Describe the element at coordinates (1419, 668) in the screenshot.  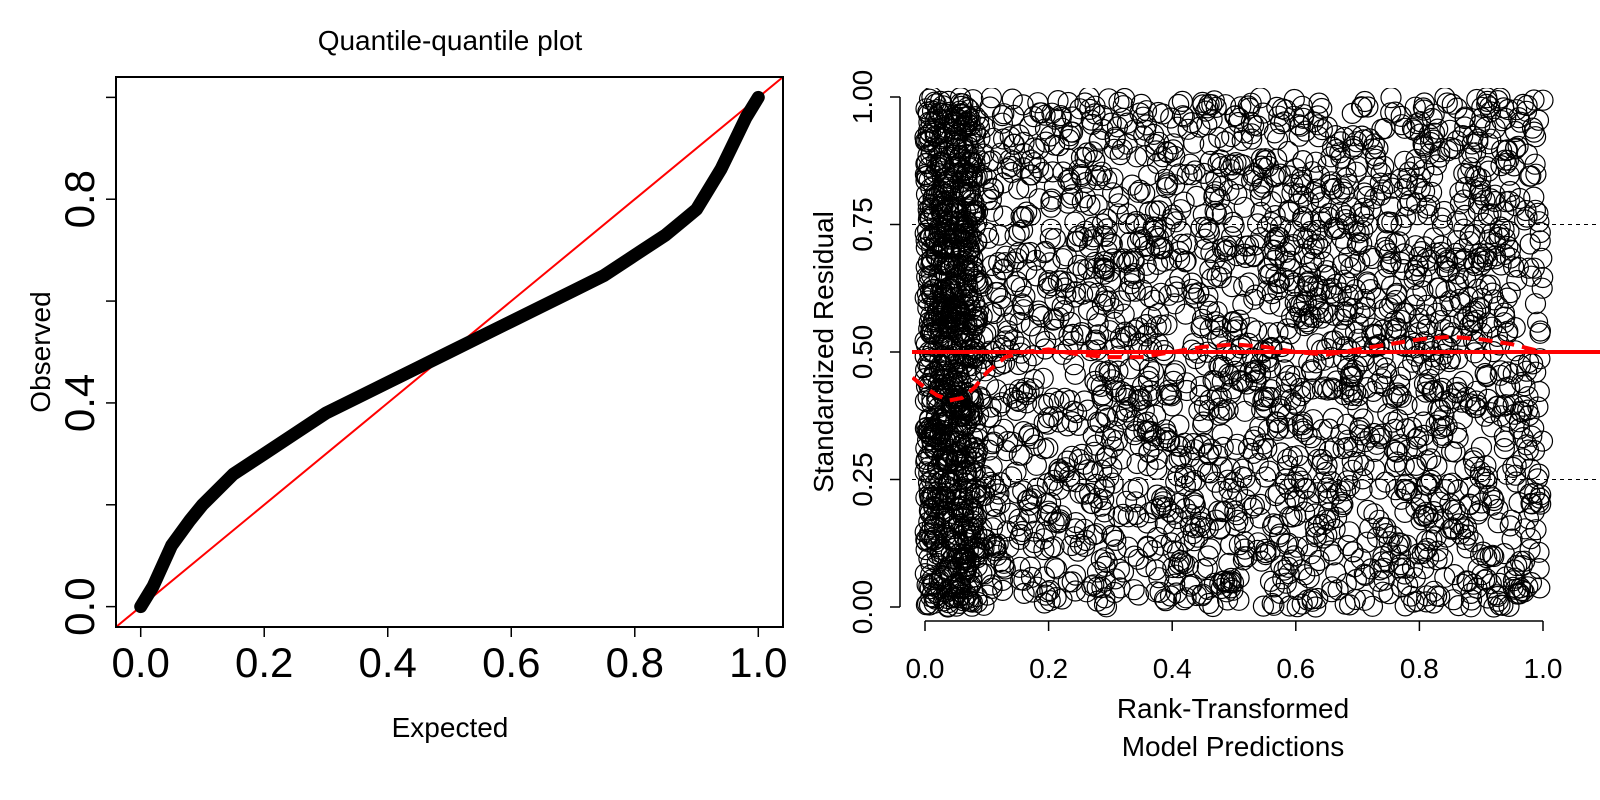
I see `residual-x-tick-label: 0.8` at that location.